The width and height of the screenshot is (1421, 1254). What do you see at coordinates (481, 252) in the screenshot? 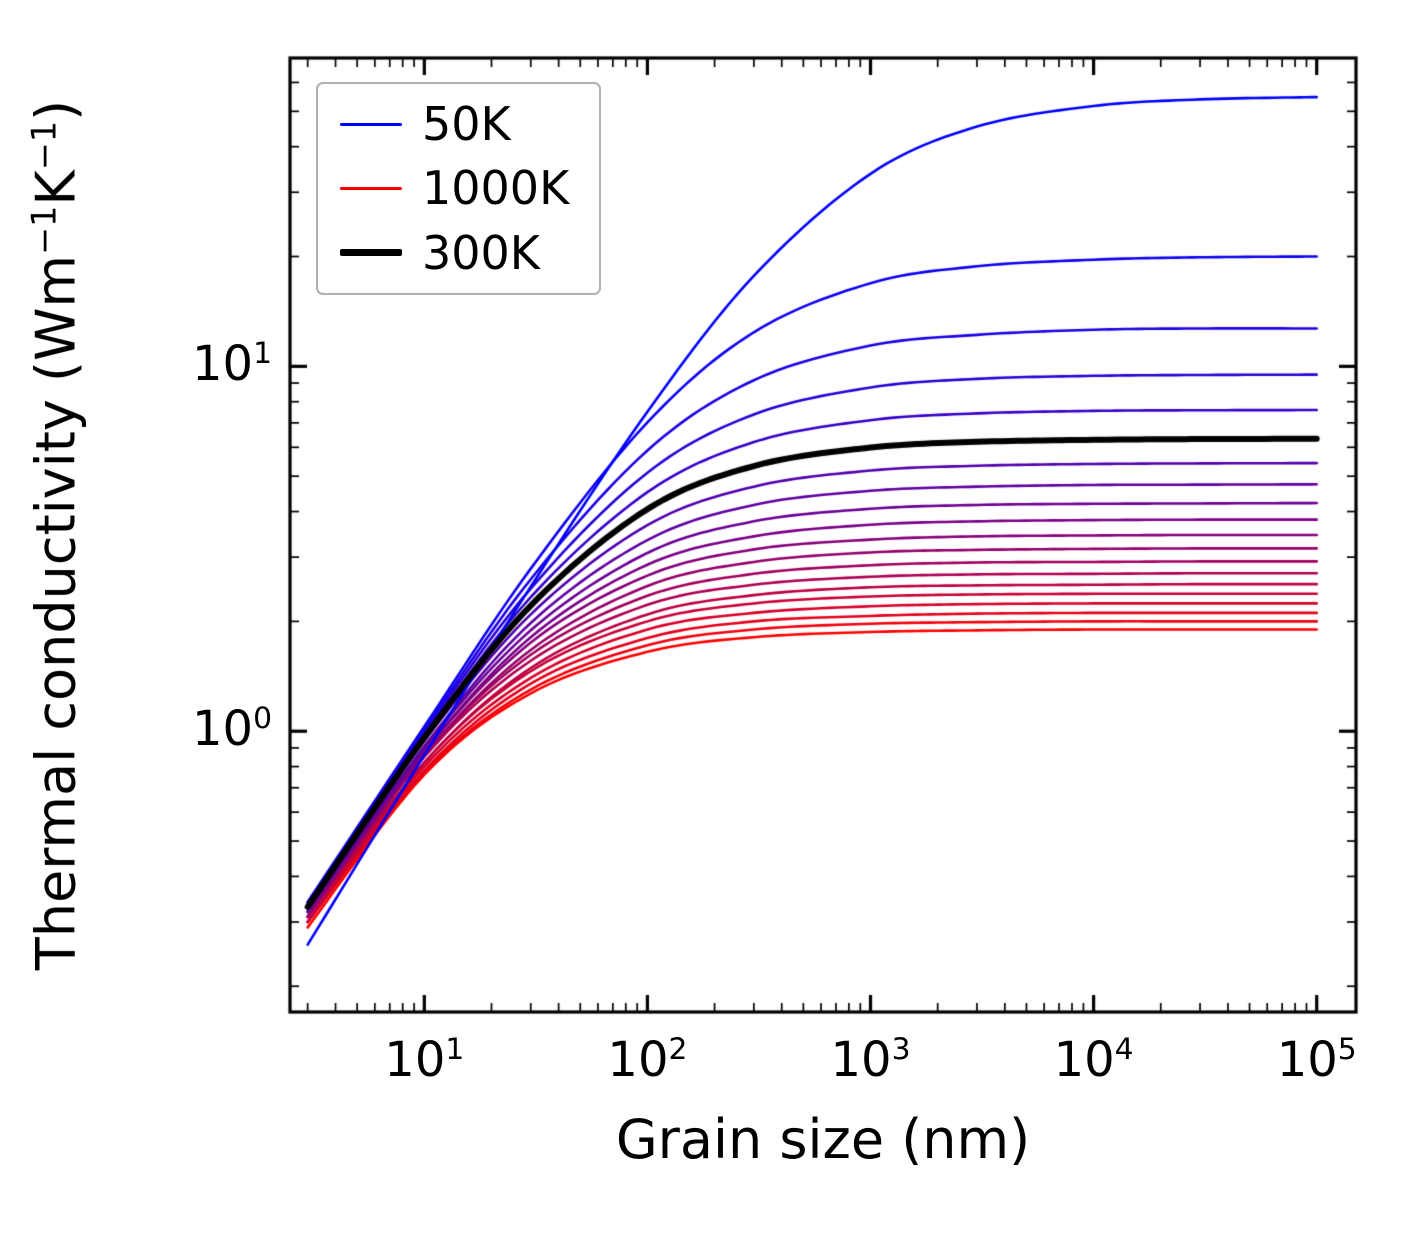
I see `legend-label-300k: 300K` at bounding box center [481, 252].